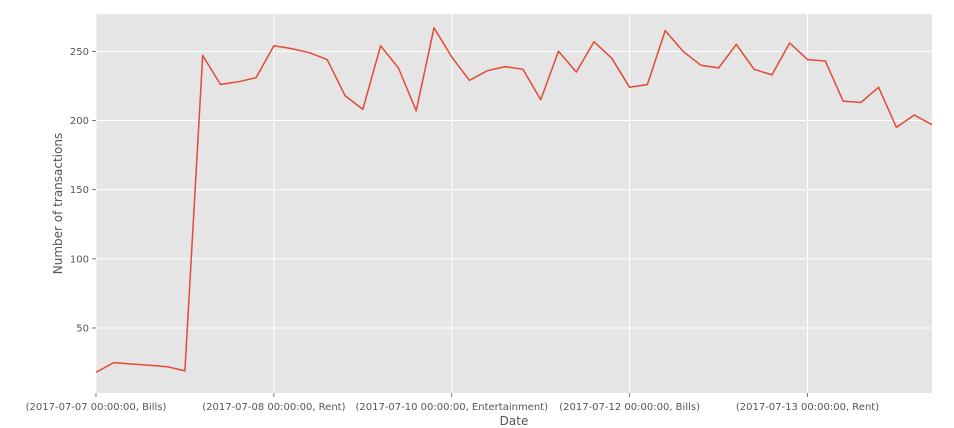 The image size is (954, 428). What do you see at coordinates (82, 328) in the screenshot?
I see `y-tick-label: 50` at bounding box center [82, 328].